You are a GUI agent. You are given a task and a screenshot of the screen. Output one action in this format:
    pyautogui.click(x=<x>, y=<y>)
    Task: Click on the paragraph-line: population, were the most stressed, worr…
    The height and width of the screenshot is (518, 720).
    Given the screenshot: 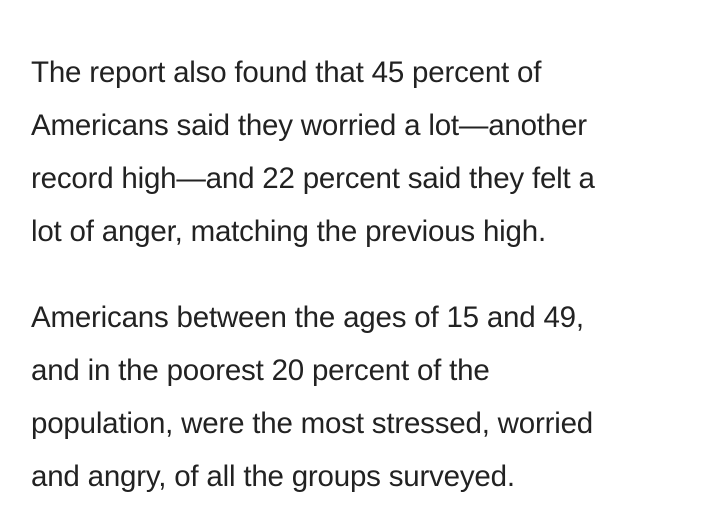 What is the action you would take?
    pyautogui.click(x=312, y=423)
    